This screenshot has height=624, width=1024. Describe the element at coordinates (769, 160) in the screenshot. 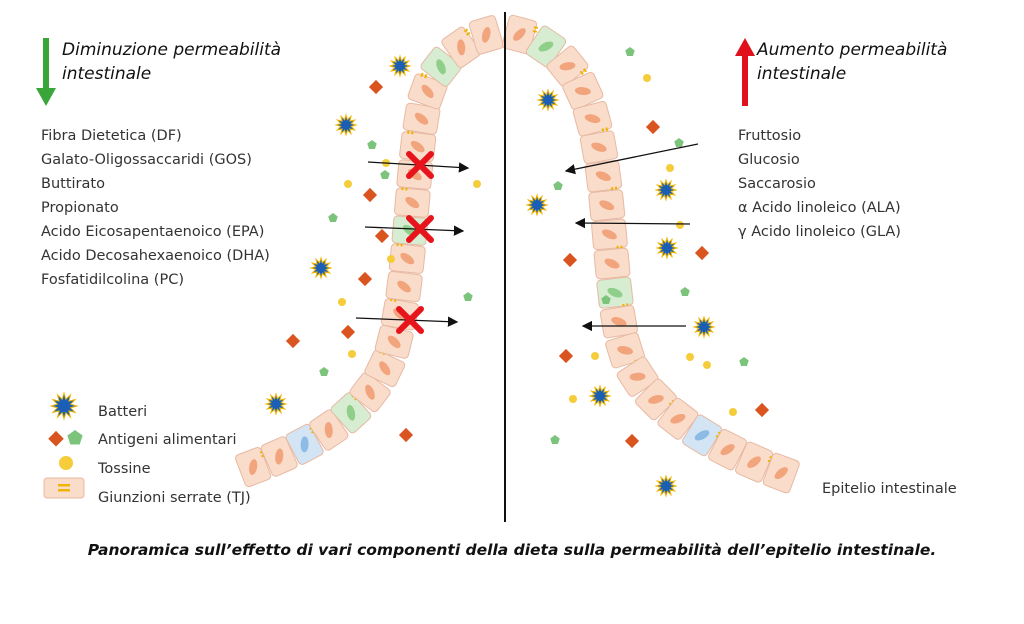

I see `list-item: Glucosio` at that location.